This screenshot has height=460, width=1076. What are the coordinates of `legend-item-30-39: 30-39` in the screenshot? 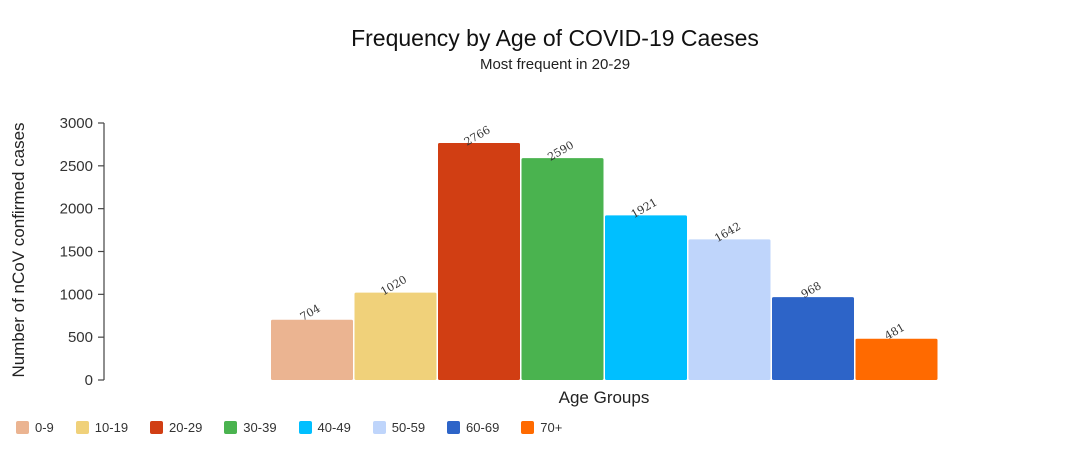 It's located at (250, 427).